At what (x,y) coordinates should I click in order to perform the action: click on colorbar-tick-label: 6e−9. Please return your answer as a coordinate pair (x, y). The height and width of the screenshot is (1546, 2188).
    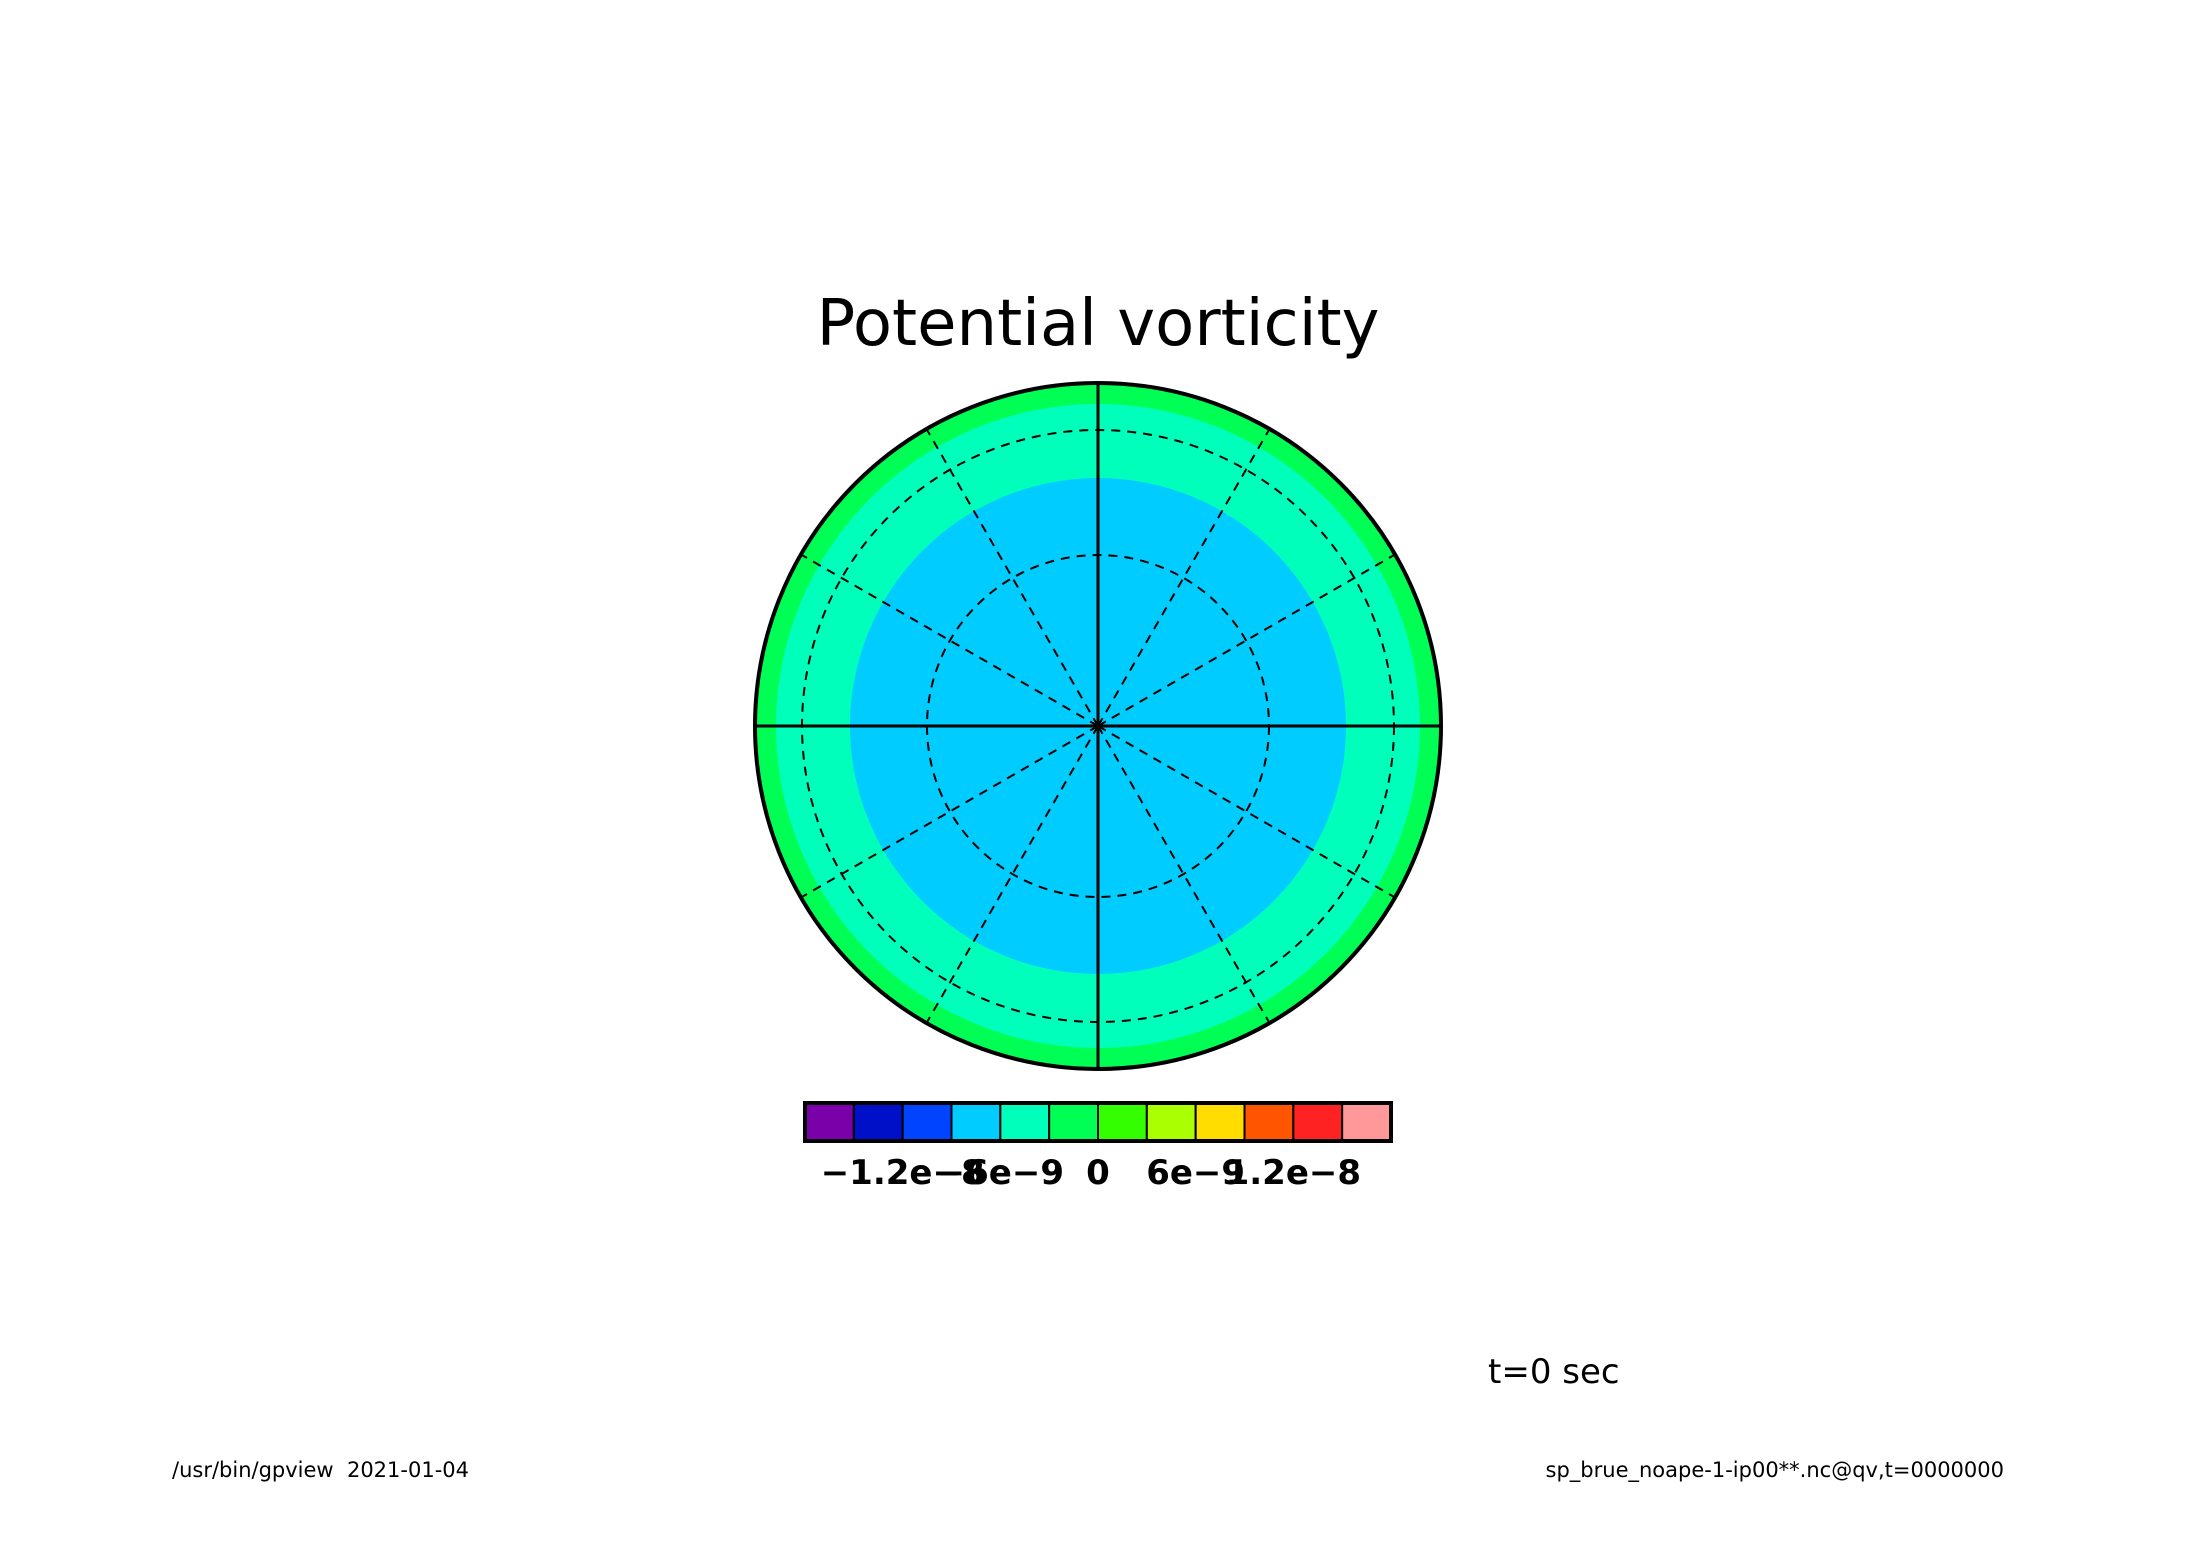
    Looking at the image, I should click on (1195, 1173).